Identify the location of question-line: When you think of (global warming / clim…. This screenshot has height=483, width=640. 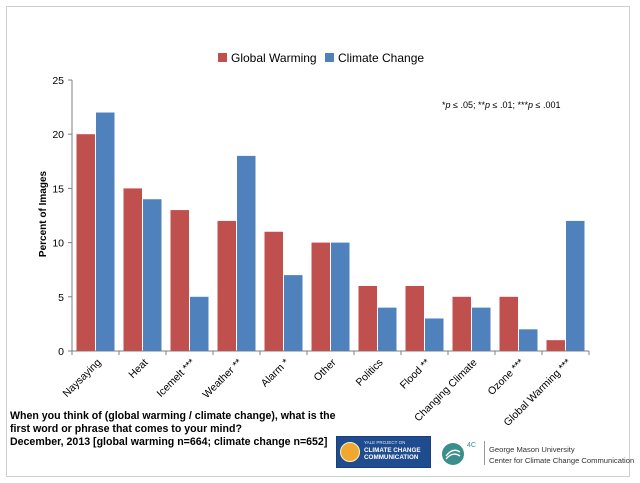
(173, 416).